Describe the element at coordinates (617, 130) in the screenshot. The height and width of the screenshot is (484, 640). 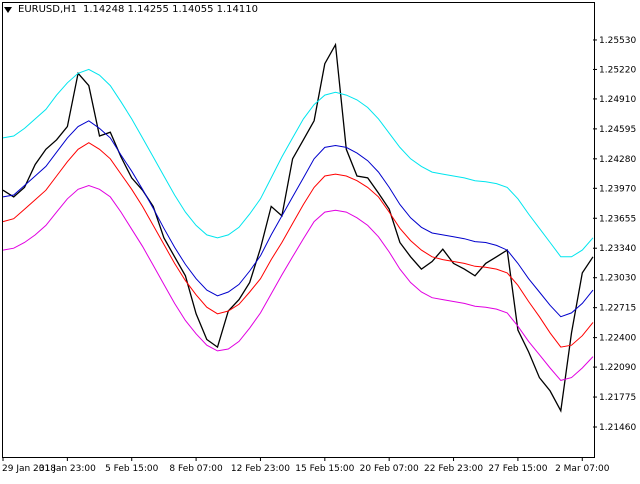
I see `y-tick-label: 1.24595` at that location.